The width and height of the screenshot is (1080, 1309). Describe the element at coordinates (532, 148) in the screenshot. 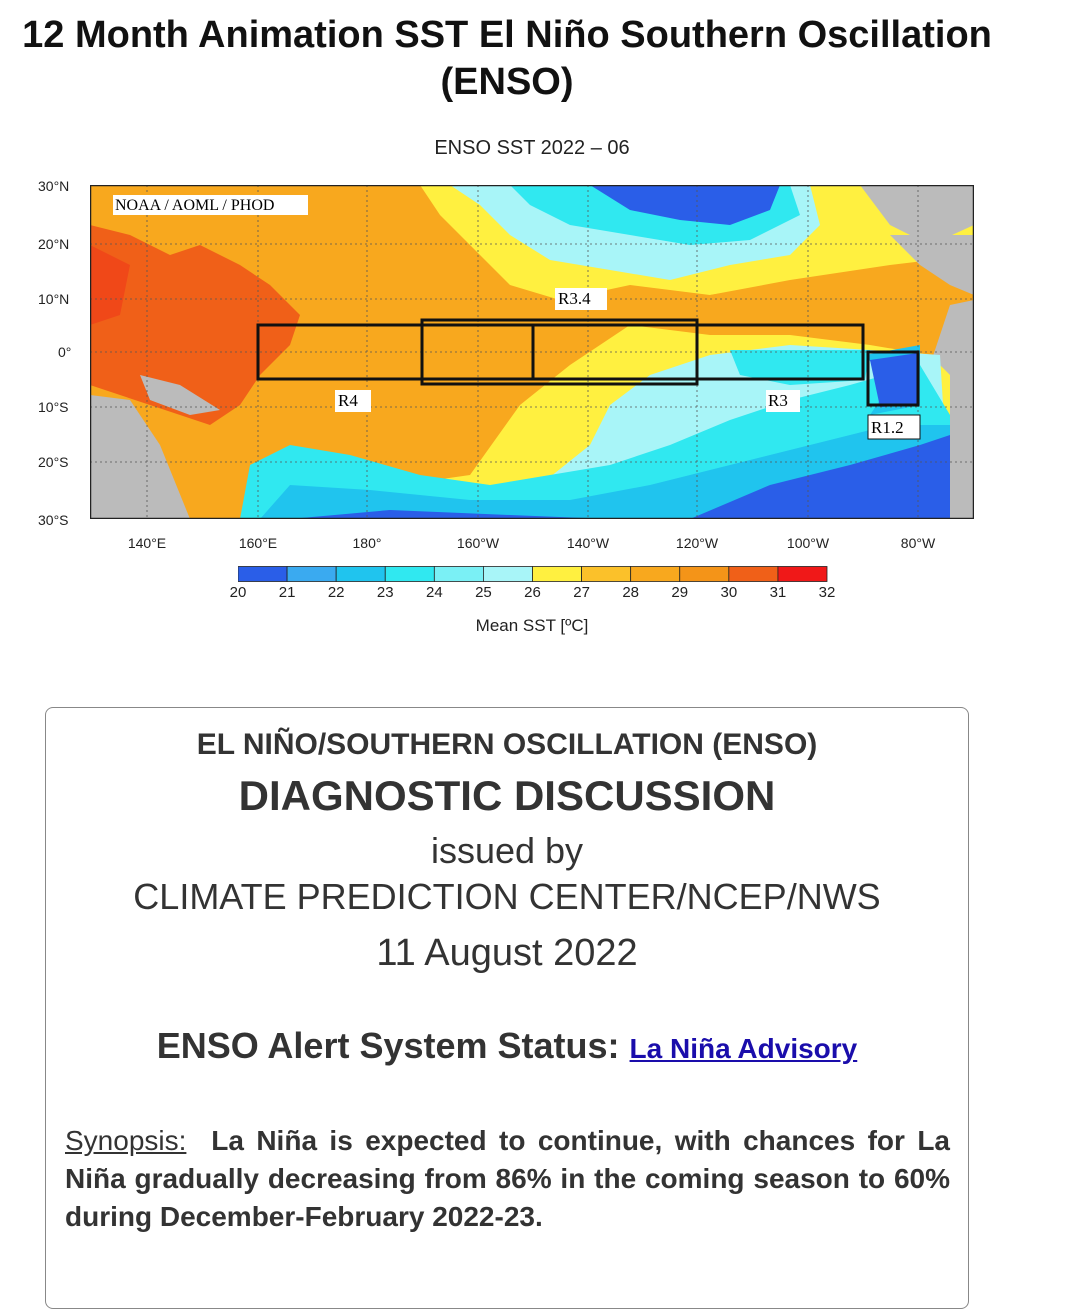

I see `figure-title: ENSO SST 2022 – 06` at that location.